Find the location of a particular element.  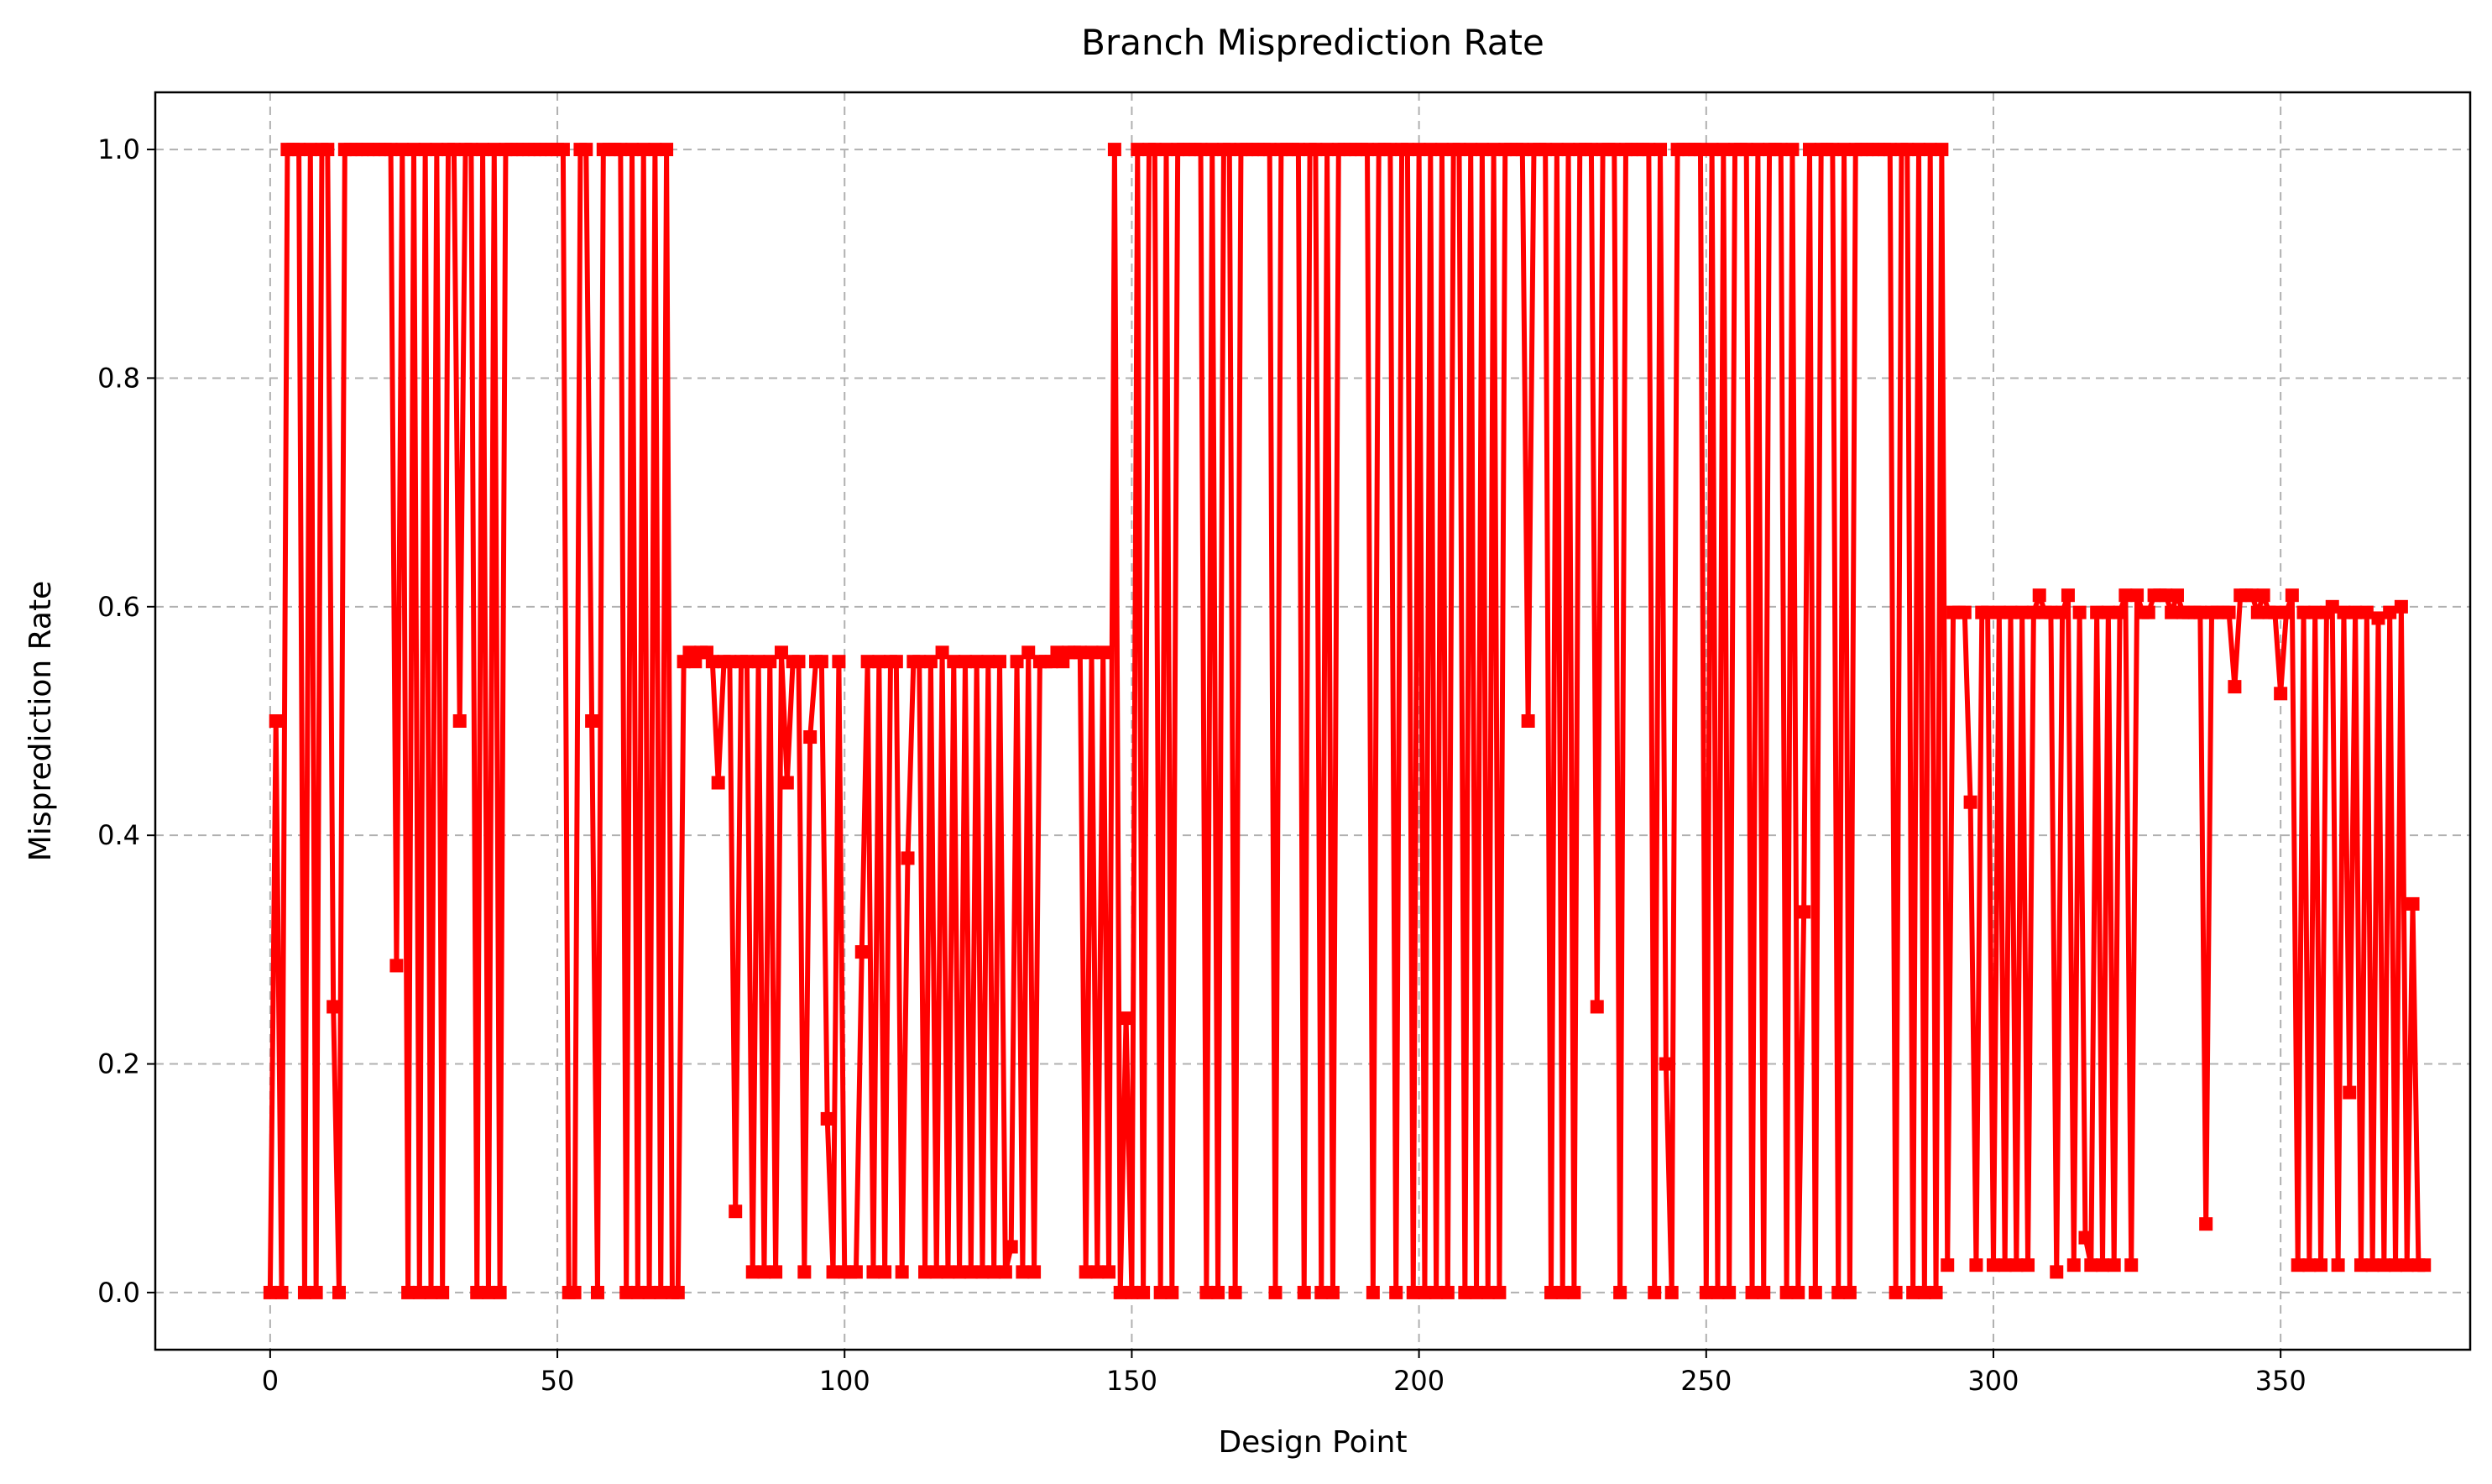

x-tick-label: 150 is located at coordinates (1131, 1381).